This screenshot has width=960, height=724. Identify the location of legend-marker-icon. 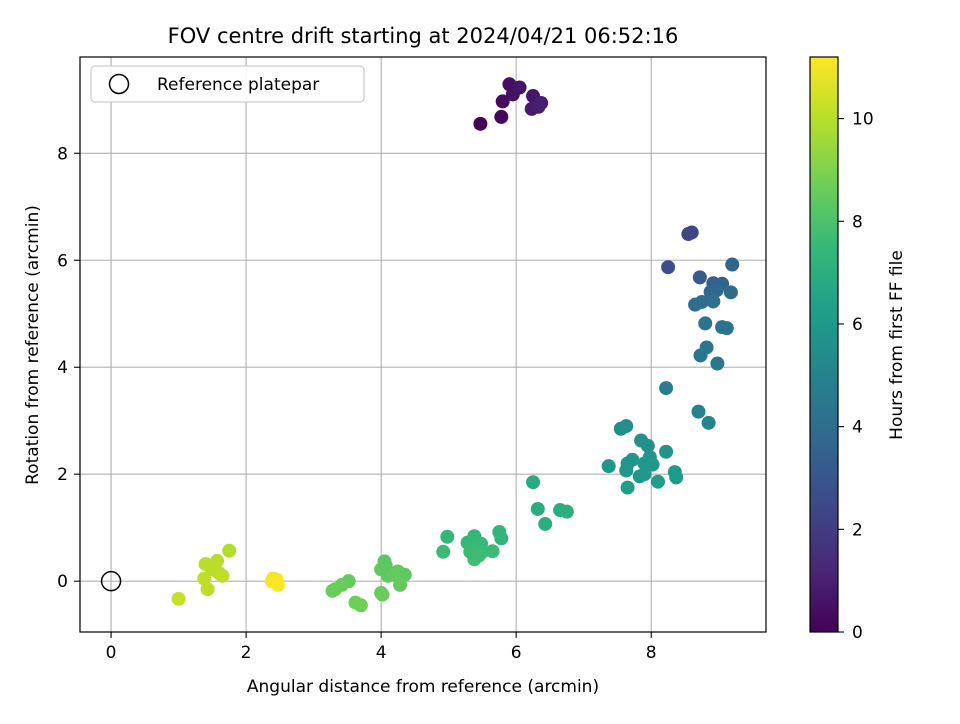
(119, 84).